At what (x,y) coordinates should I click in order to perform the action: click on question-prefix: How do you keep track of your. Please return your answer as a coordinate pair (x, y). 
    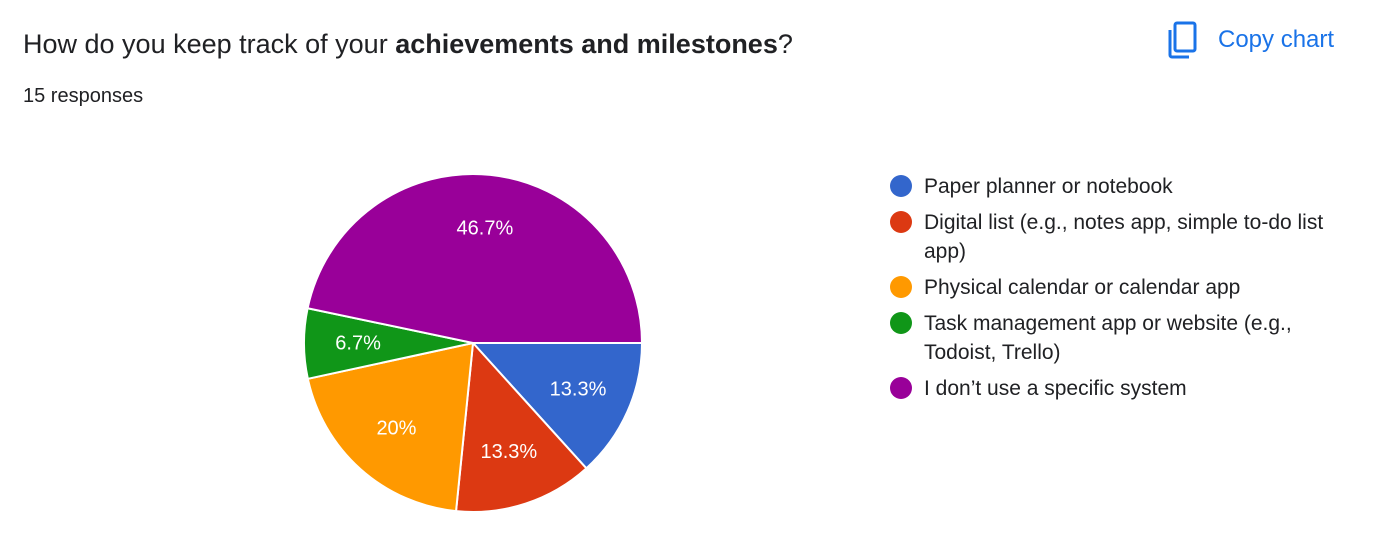
    Looking at the image, I should click on (209, 44).